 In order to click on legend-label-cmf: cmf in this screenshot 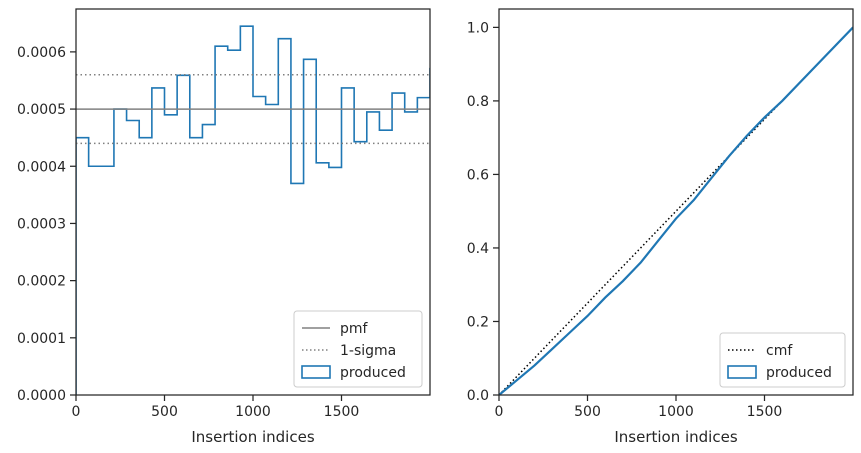, I will do `click(779, 351)`.